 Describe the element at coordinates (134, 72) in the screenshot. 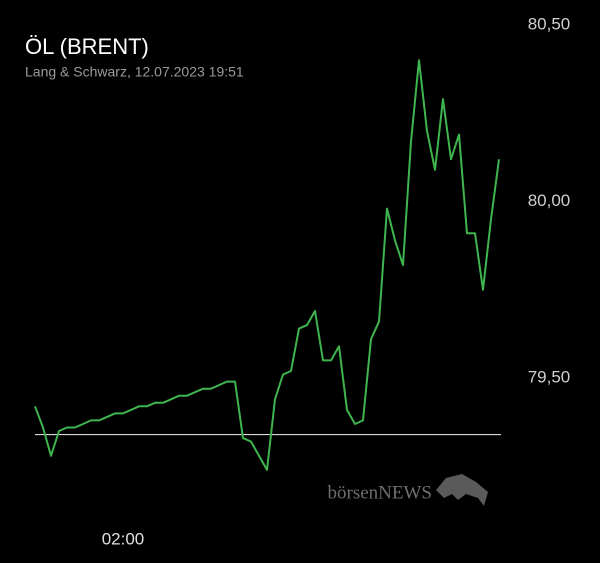

I see `chart-subtitle: Lang & Schwarz, 12.07.2023 19:51` at that location.